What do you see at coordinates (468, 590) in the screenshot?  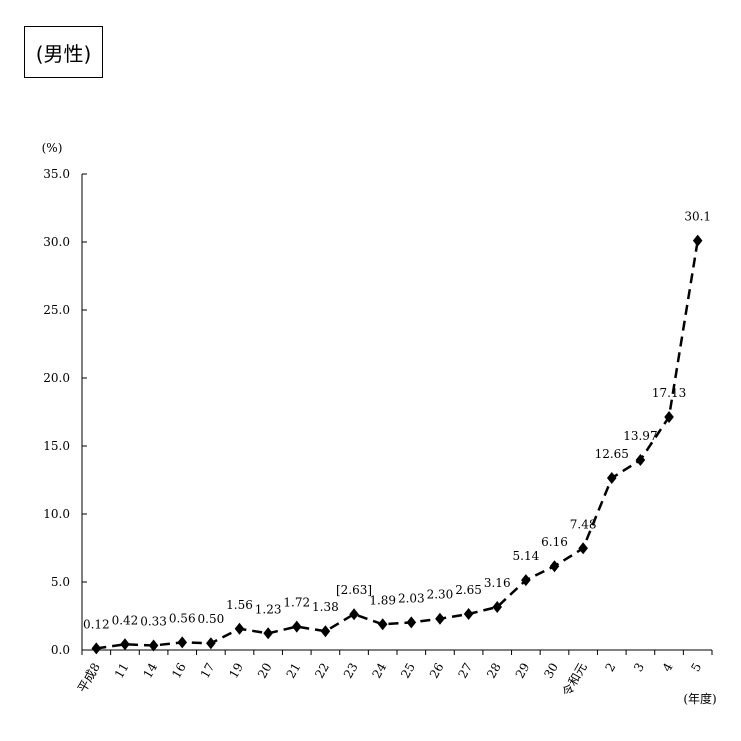 I see `data-label: 2.65` at bounding box center [468, 590].